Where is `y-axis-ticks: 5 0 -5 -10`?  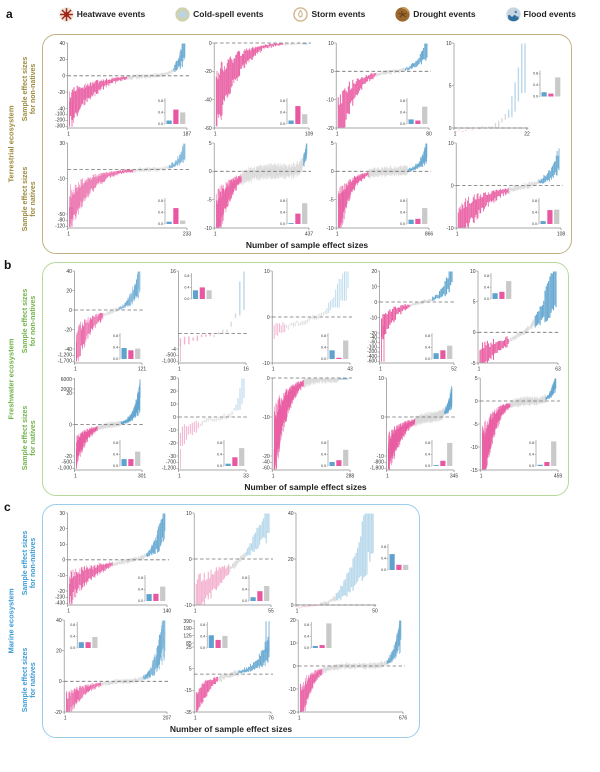
y-axis-ticks: 5 0 -5 -10 is located at coordinates (207, 186).